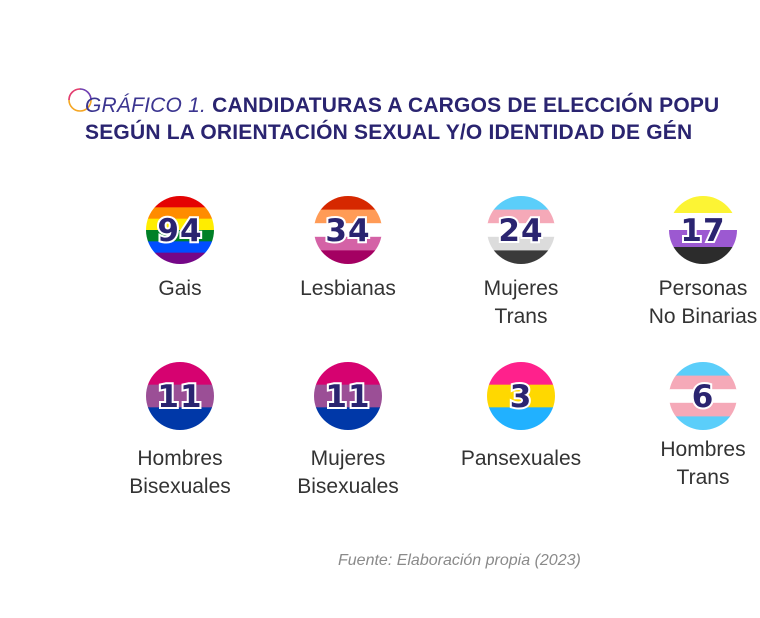 The width and height of the screenshot is (760, 618). I want to click on data-label-value: 3, so click(521, 397).